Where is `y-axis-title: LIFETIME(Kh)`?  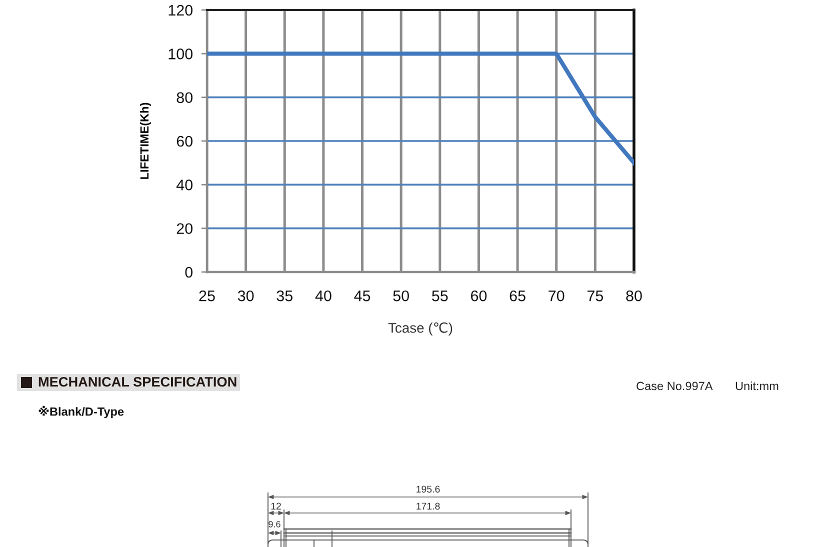
y-axis-title: LIFETIME(Kh) is located at coordinates (145, 140).